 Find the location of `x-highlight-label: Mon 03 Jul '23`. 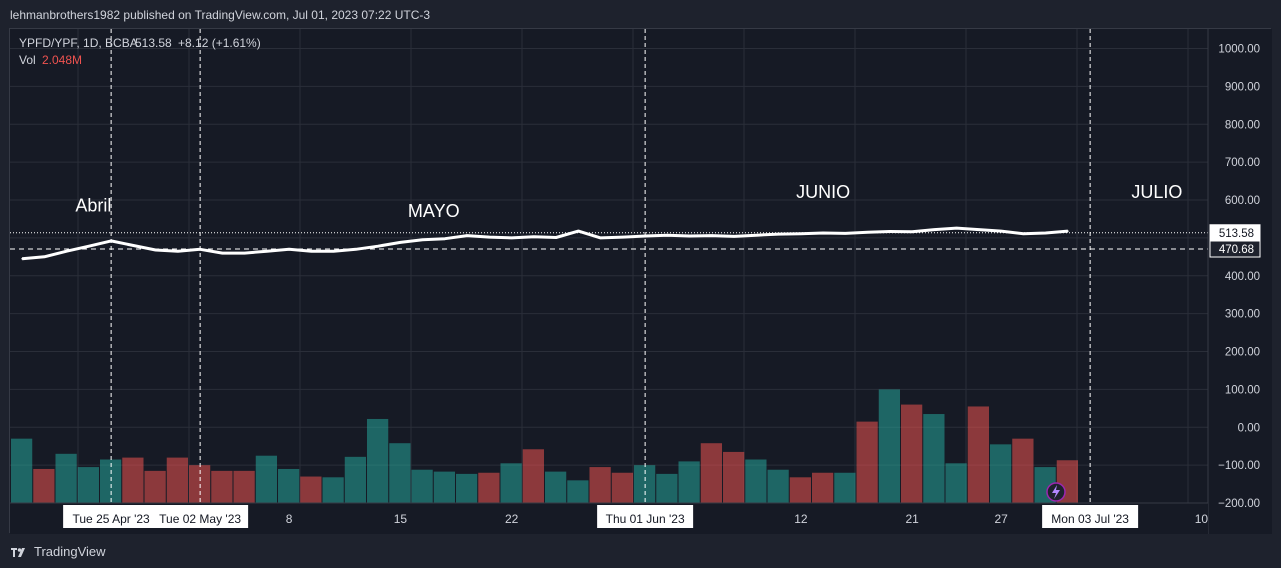

x-highlight-label: Mon 03 Jul '23 is located at coordinates (1090, 519).